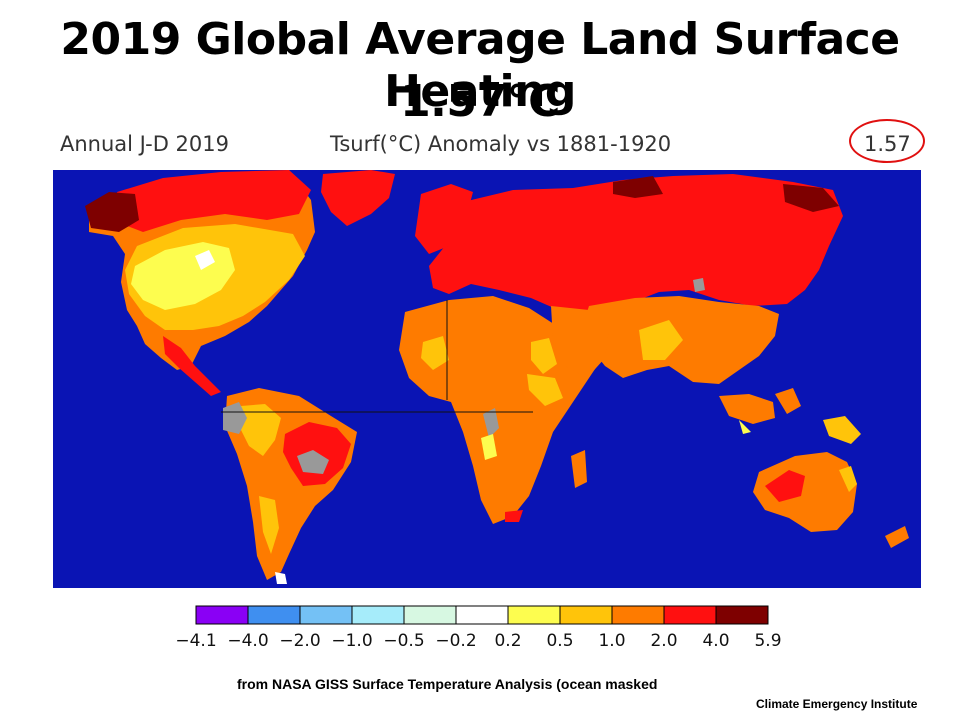  What do you see at coordinates (358, 198) in the screenshot?
I see `greenland` at bounding box center [358, 198].